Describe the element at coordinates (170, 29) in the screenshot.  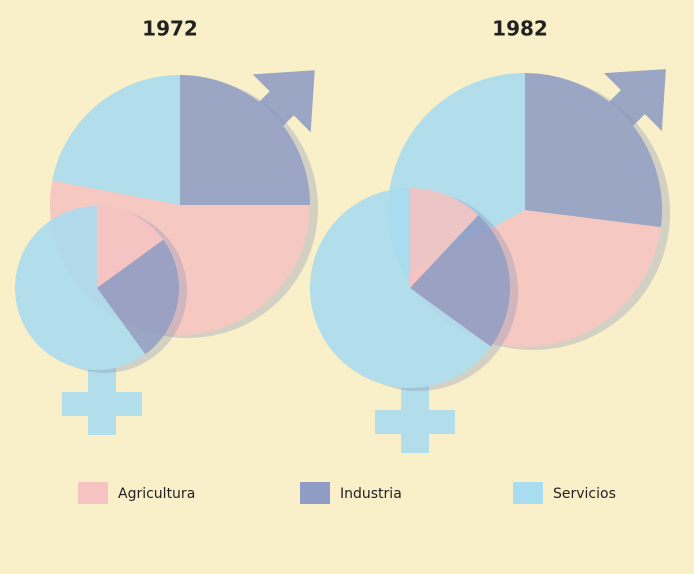
I see `panel-title: 1972` at that location.